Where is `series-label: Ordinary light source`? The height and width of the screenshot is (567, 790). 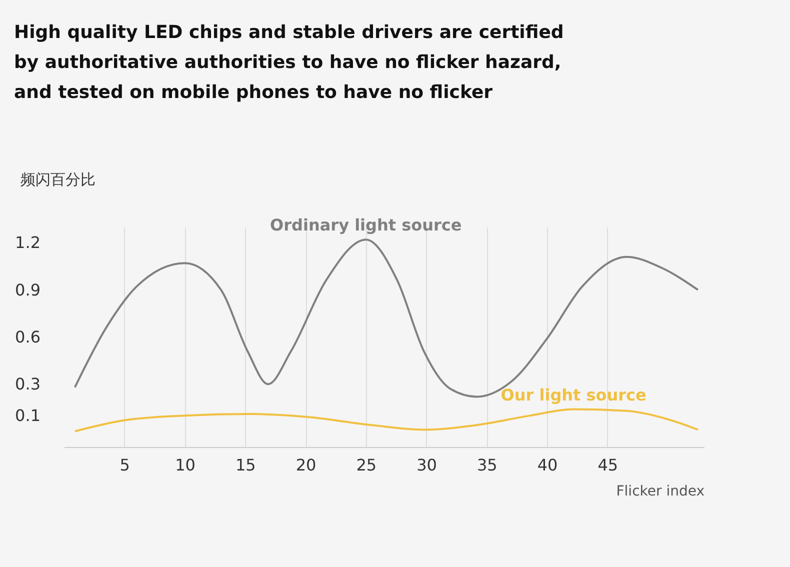 series-label: Ordinary light source is located at coordinates (366, 225).